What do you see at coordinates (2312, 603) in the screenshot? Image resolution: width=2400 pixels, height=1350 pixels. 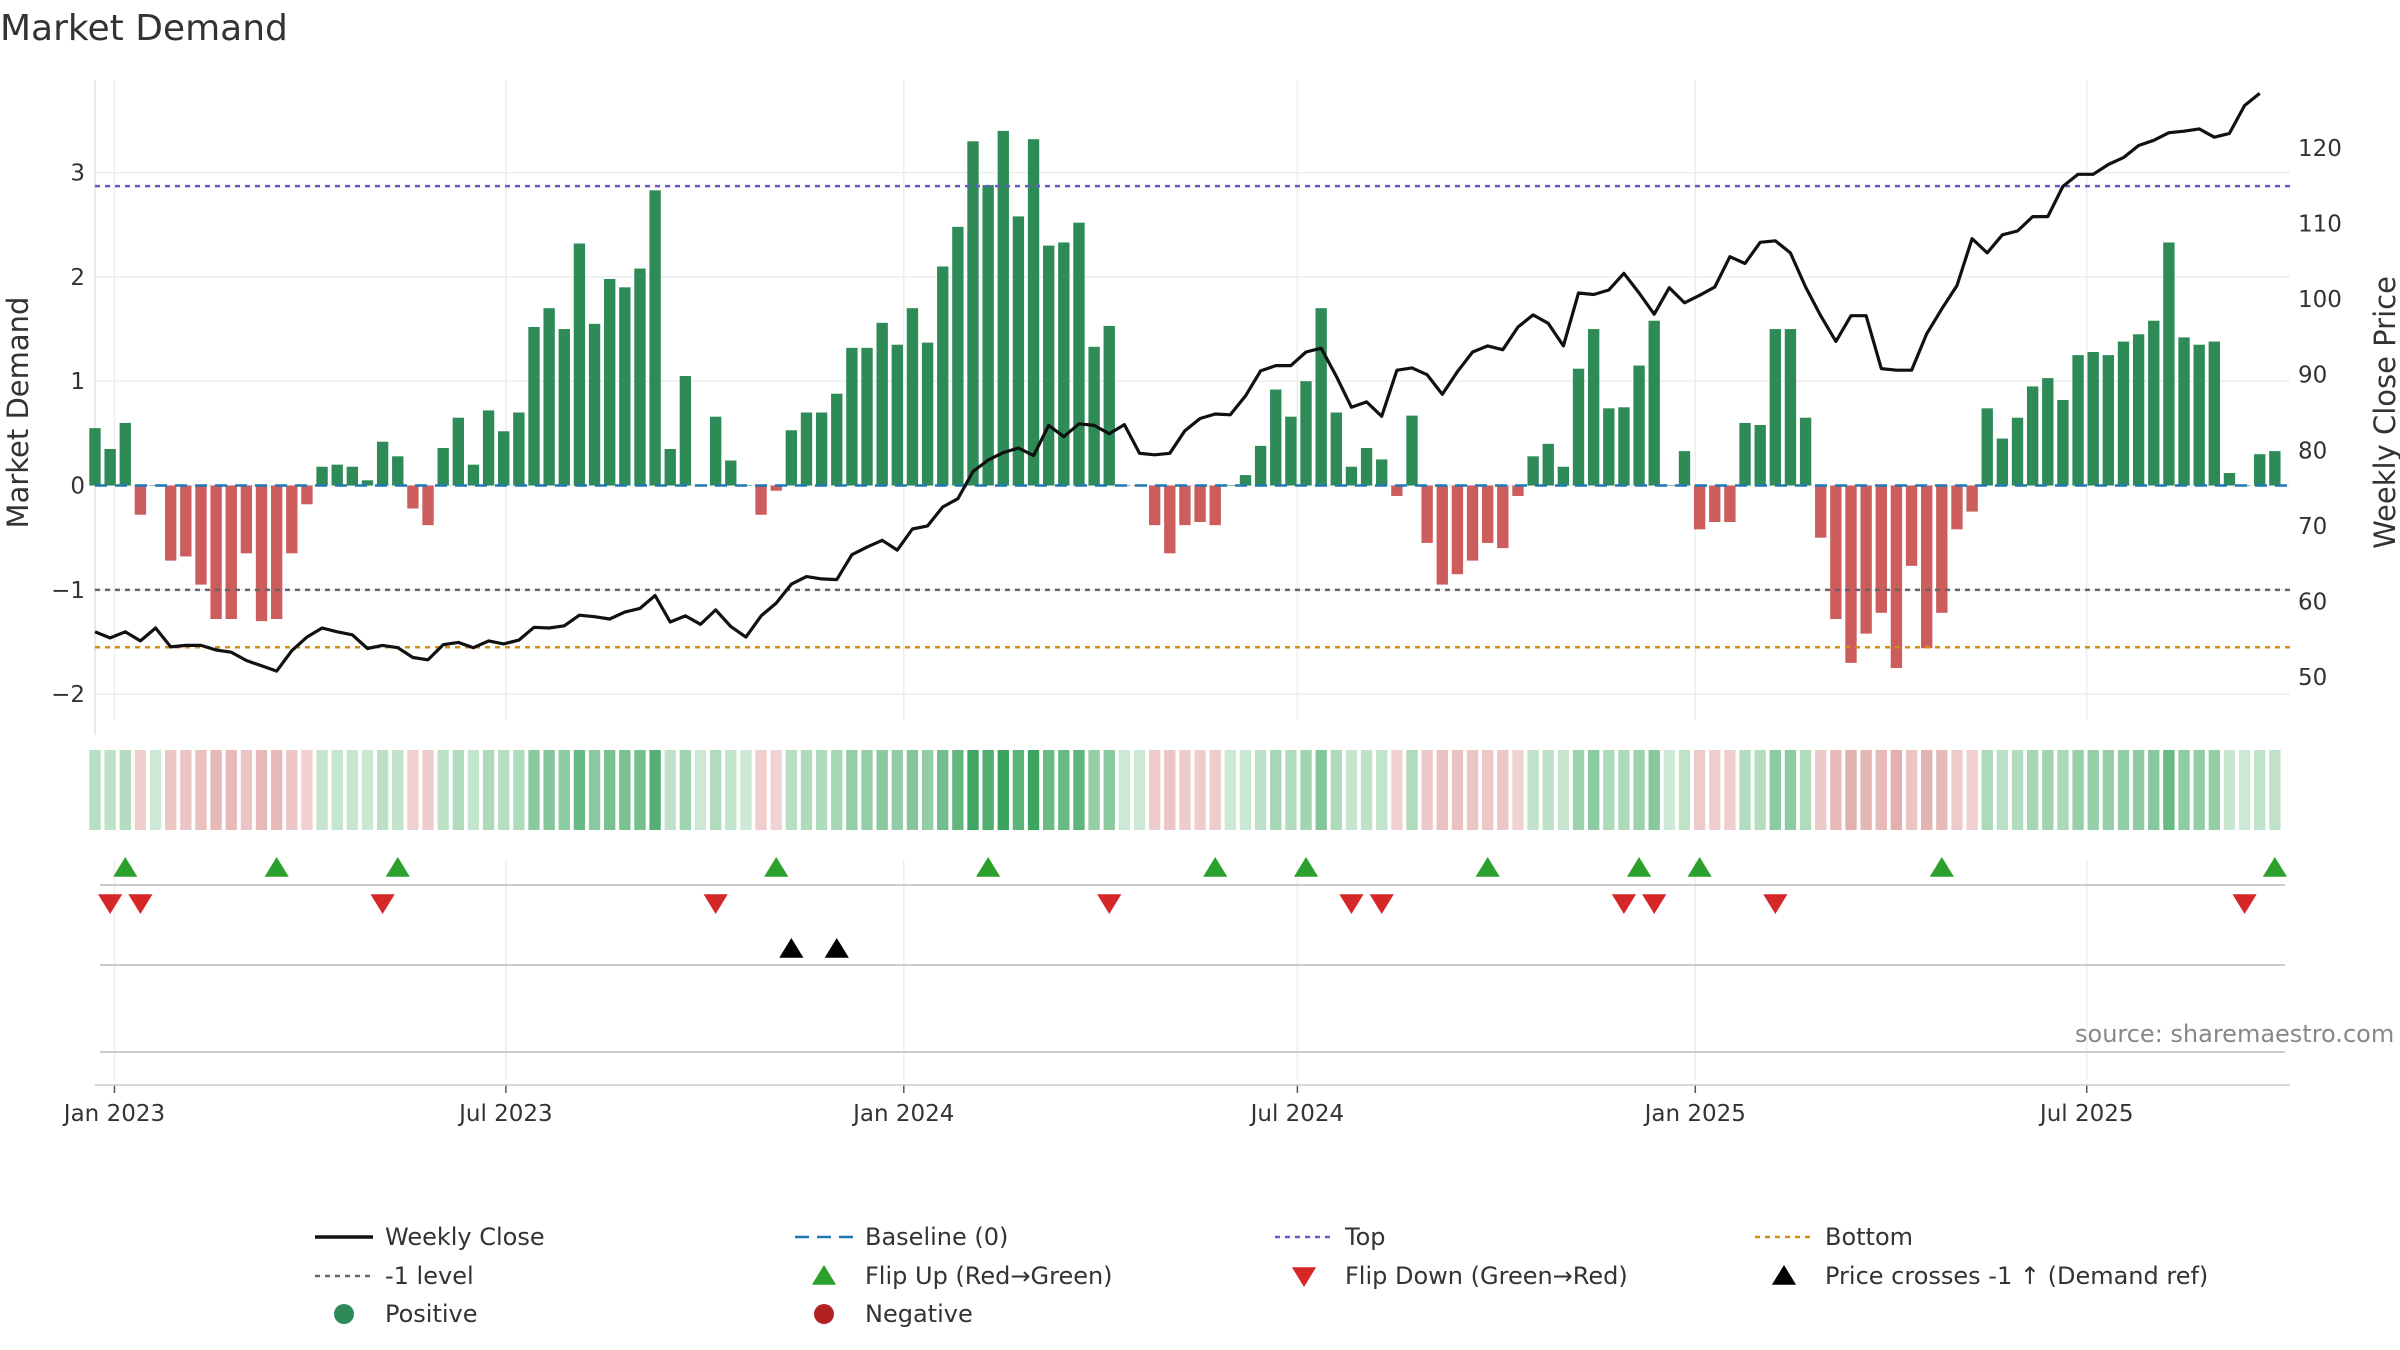 I see `right-tick-label: 60` at bounding box center [2312, 603].